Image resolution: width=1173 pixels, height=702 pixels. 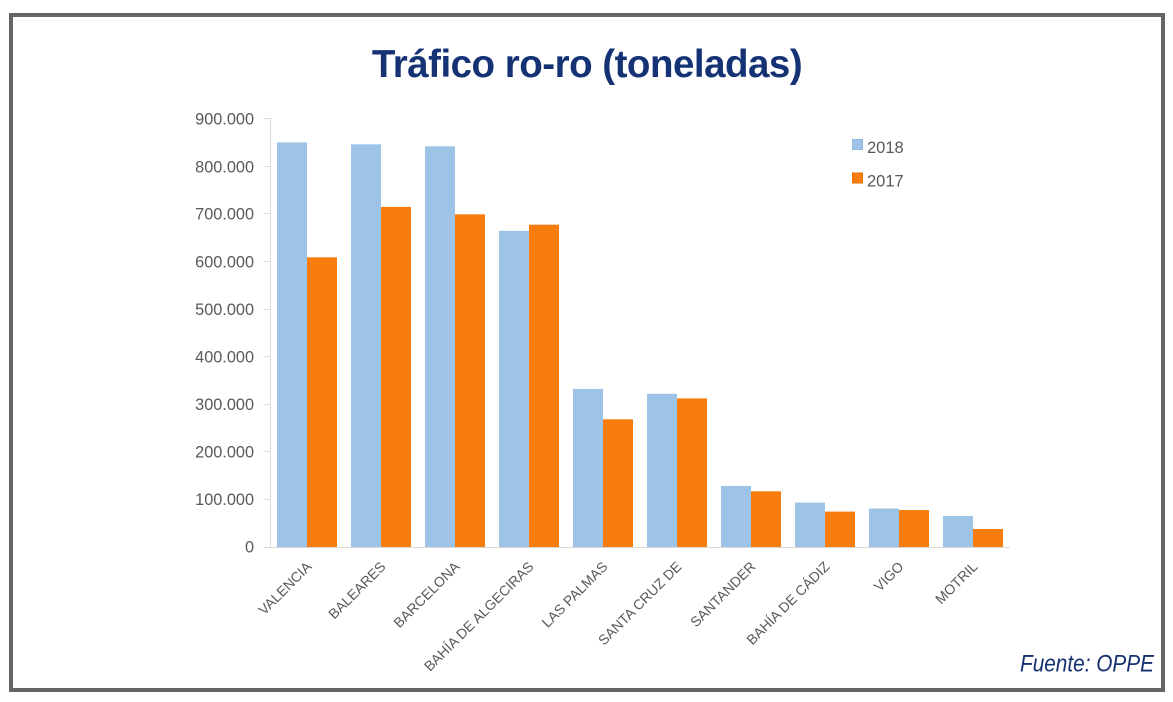 I want to click on svg-text: 200.000, so click(x=224, y=453).